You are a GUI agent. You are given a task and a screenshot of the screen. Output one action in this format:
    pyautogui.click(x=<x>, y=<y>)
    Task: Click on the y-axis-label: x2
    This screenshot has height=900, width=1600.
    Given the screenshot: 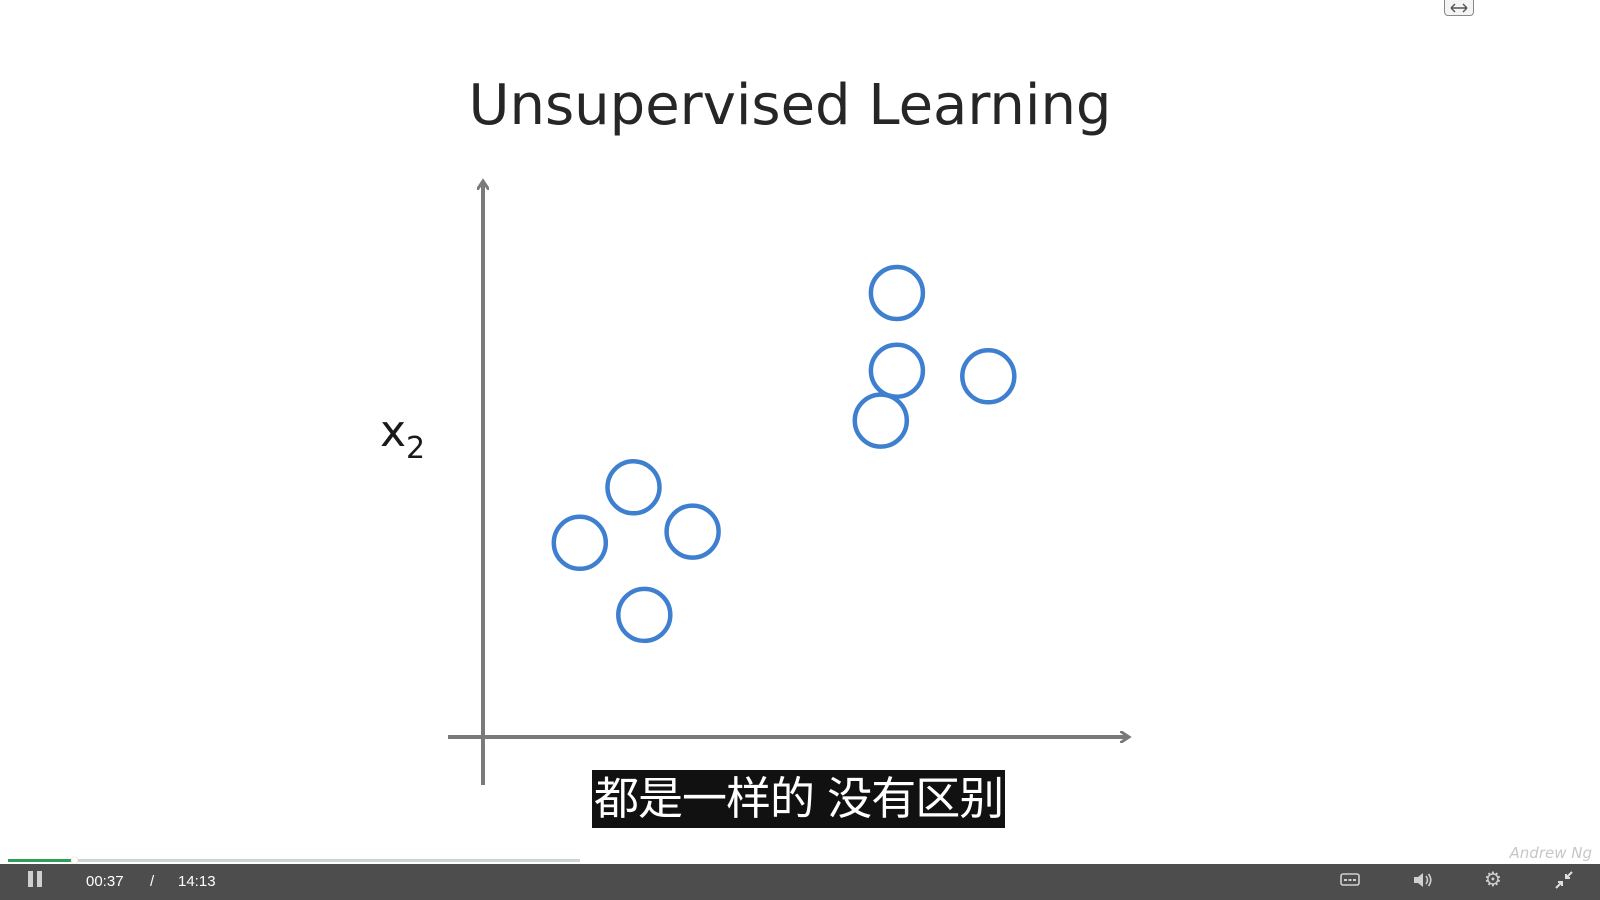 What is the action you would take?
    pyautogui.click(x=402, y=436)
    